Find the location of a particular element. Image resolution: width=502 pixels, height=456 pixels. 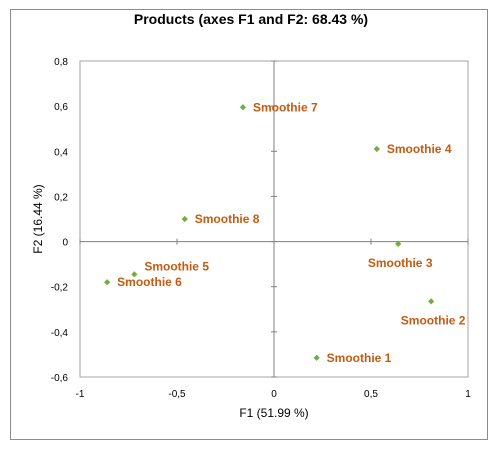

x-axis-title: F1 (51.99 %) is located at coordinates (273, 413).